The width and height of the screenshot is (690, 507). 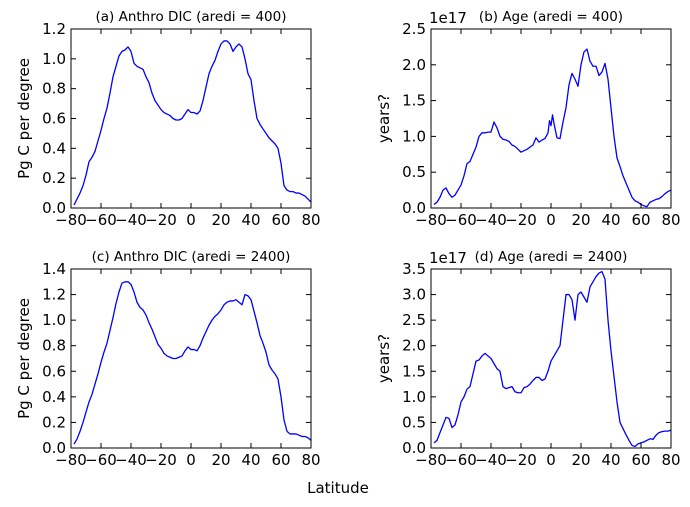 What do you see at coordinates (191, 257) in the screenshot?
I see `chart-title: (c) Anthro DIC (aredi = 2400)` at bounding box center [191, 257].